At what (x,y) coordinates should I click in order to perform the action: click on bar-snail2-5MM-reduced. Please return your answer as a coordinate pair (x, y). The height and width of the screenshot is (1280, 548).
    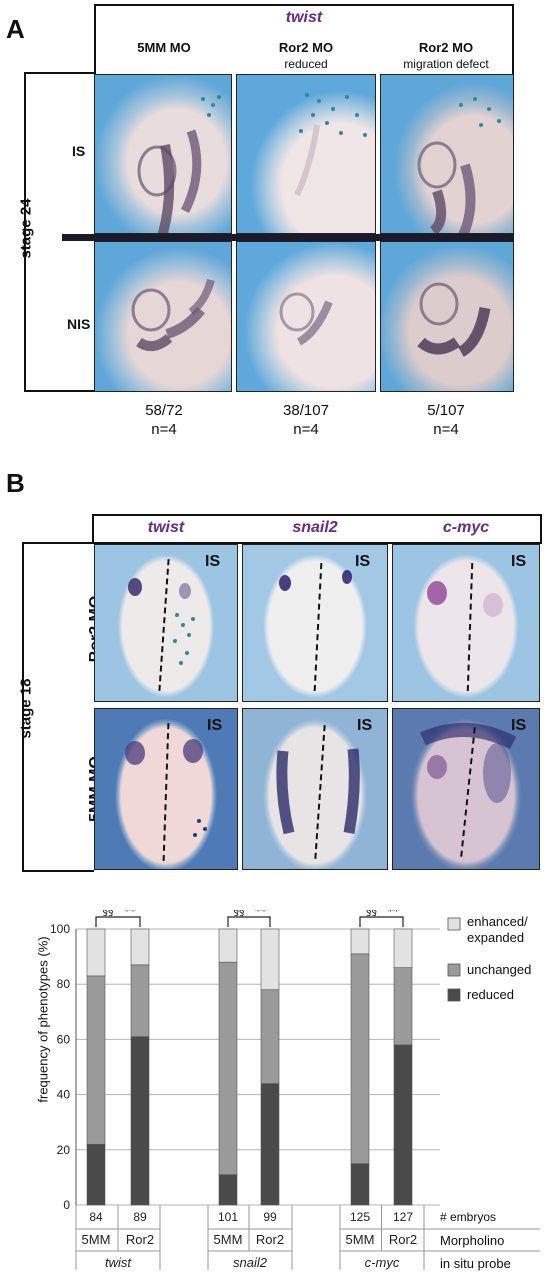
    Looking at the image, I should click on (228, 1190).